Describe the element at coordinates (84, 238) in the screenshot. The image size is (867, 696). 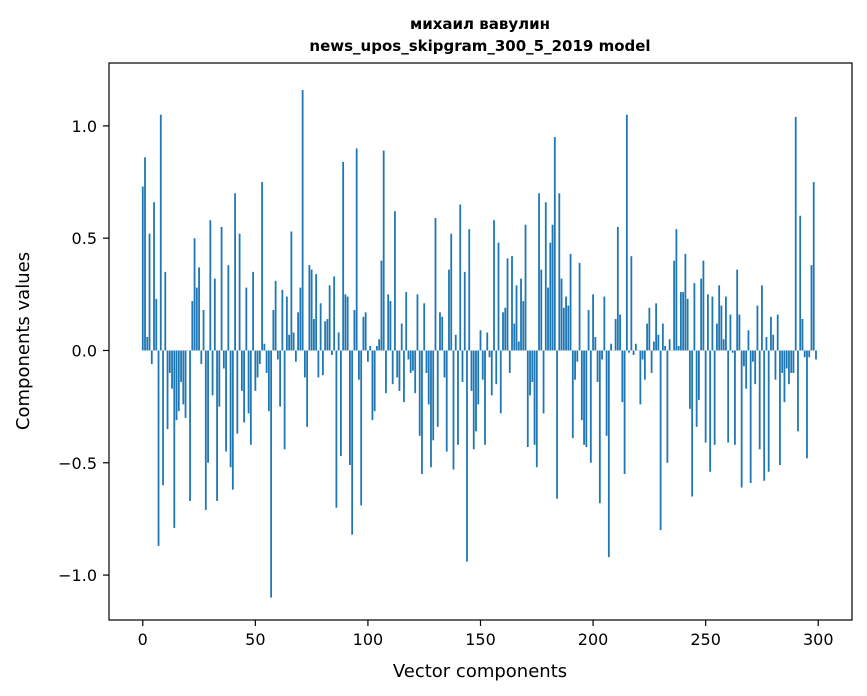
I see `y-tick-label-3: 0.5` at that location.